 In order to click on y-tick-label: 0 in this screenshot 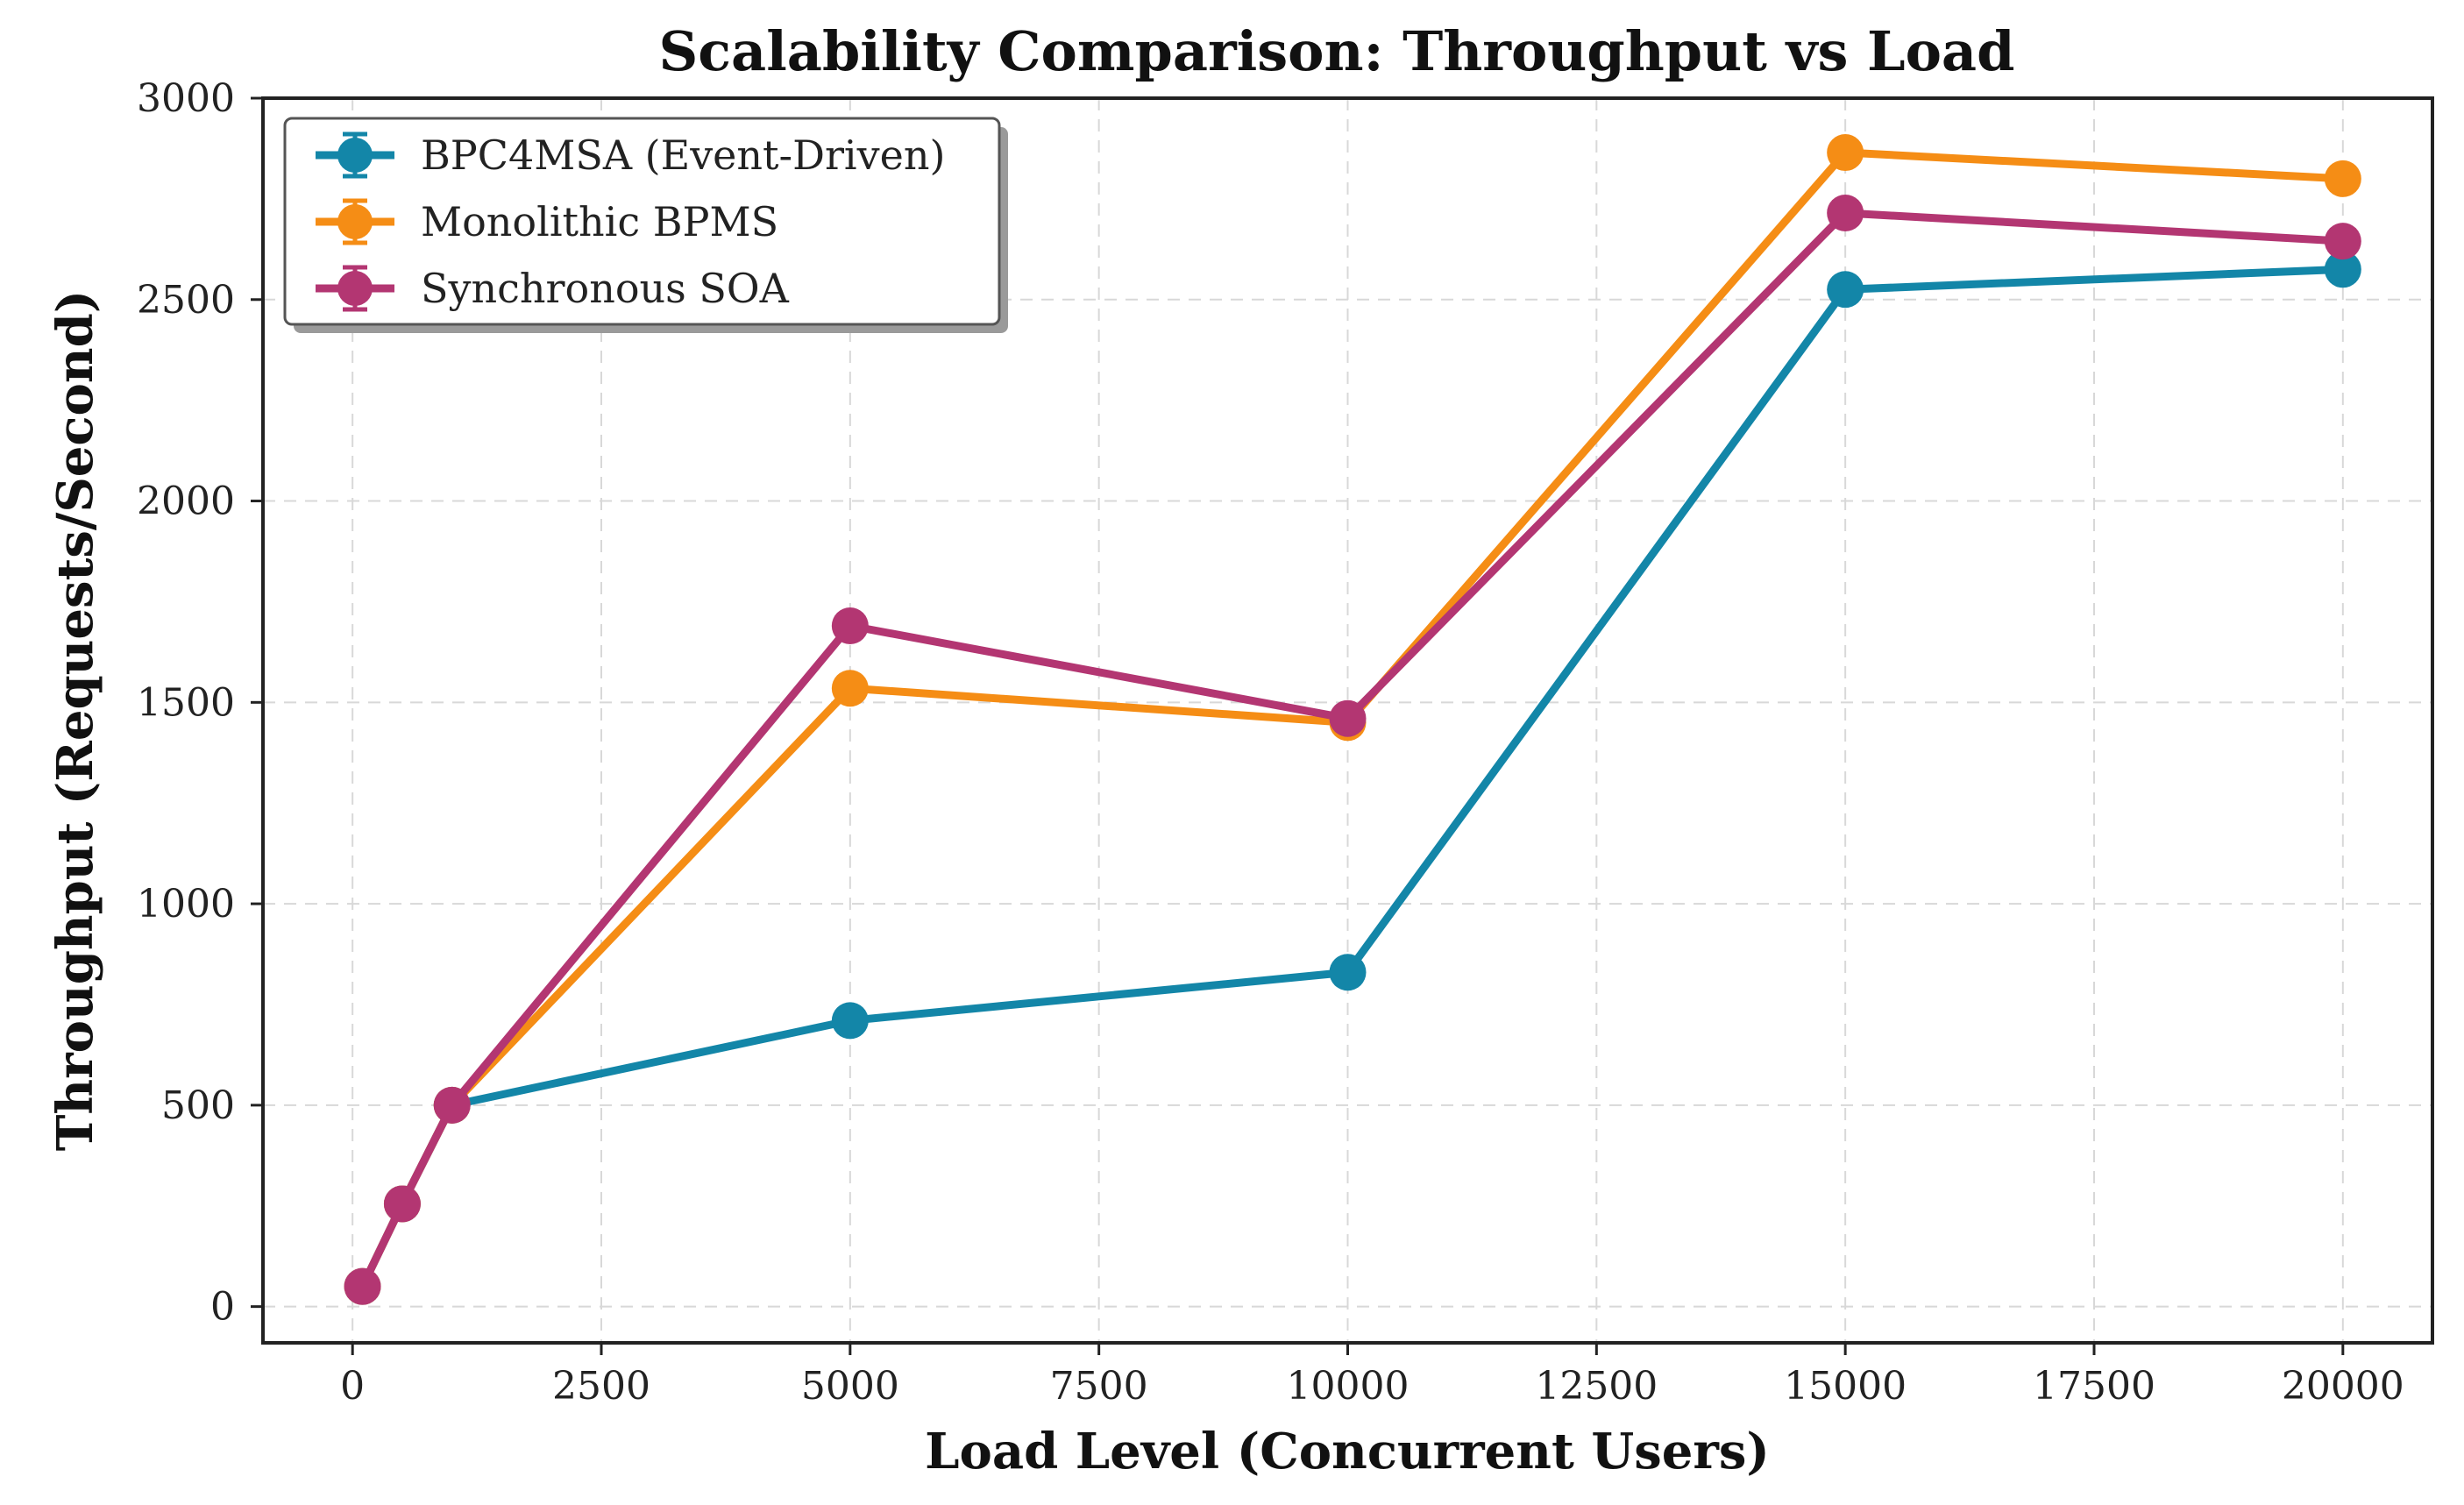, I will do `click(222, 1307)`.